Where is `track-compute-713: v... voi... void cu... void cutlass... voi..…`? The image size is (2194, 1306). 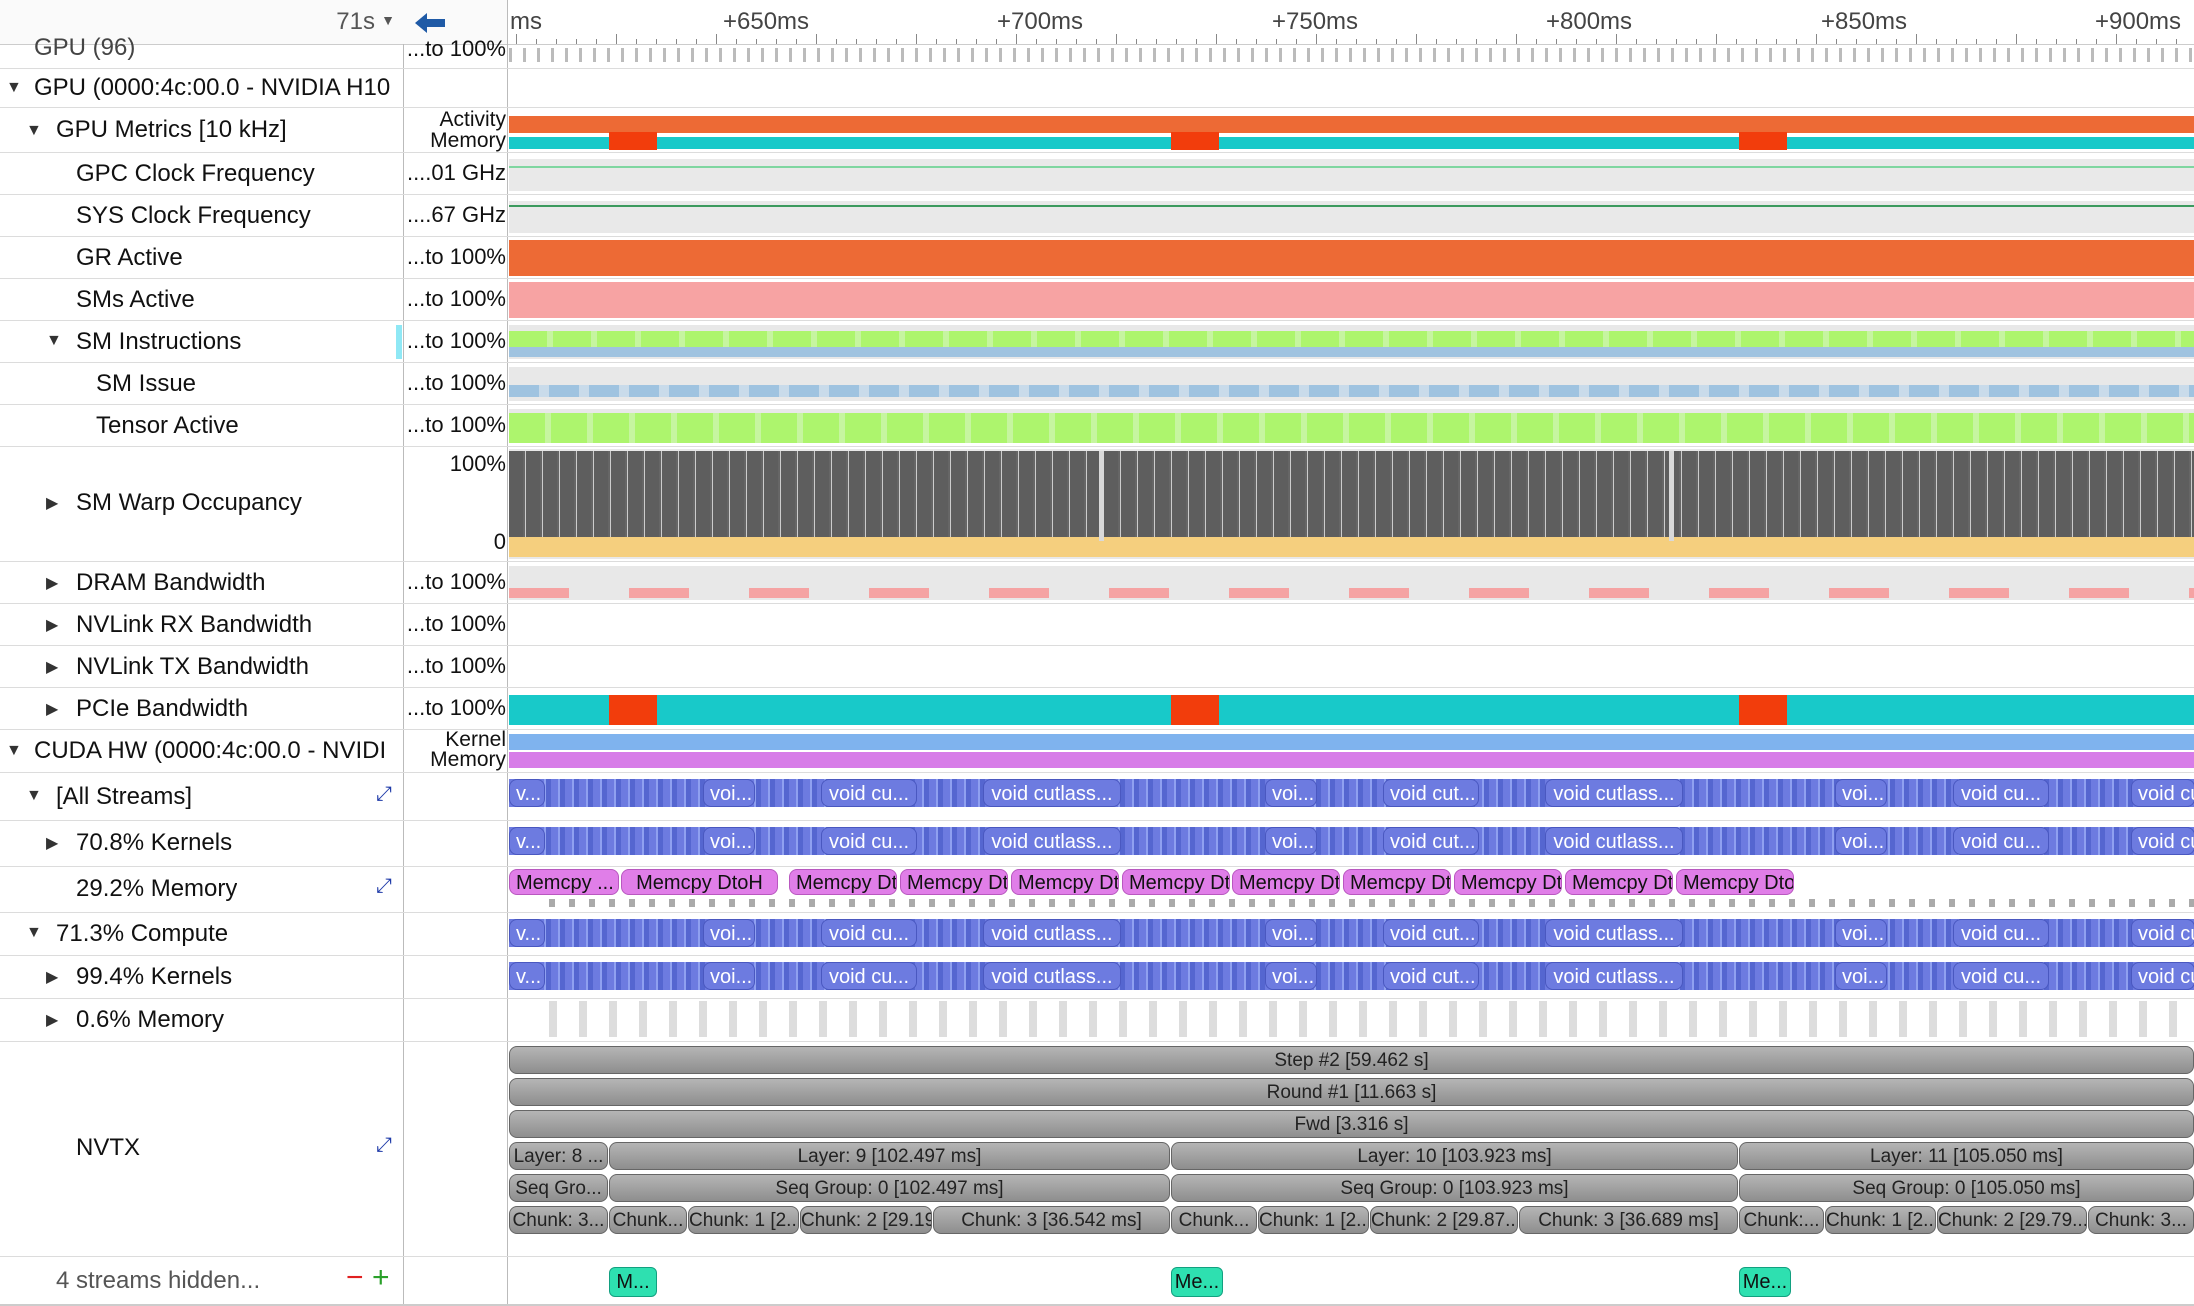
track-compute-713: v... voi... void cu... void cutlass... voi..… is located at coordinates (1351, 934).